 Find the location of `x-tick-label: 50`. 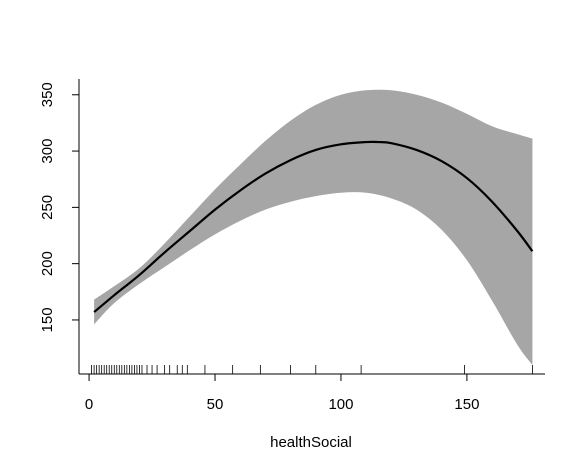

x-tick-label: 50 is located at coordinates (215, 404).